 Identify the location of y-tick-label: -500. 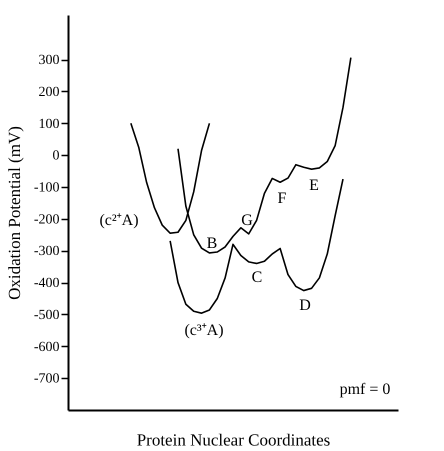
(47, 315).